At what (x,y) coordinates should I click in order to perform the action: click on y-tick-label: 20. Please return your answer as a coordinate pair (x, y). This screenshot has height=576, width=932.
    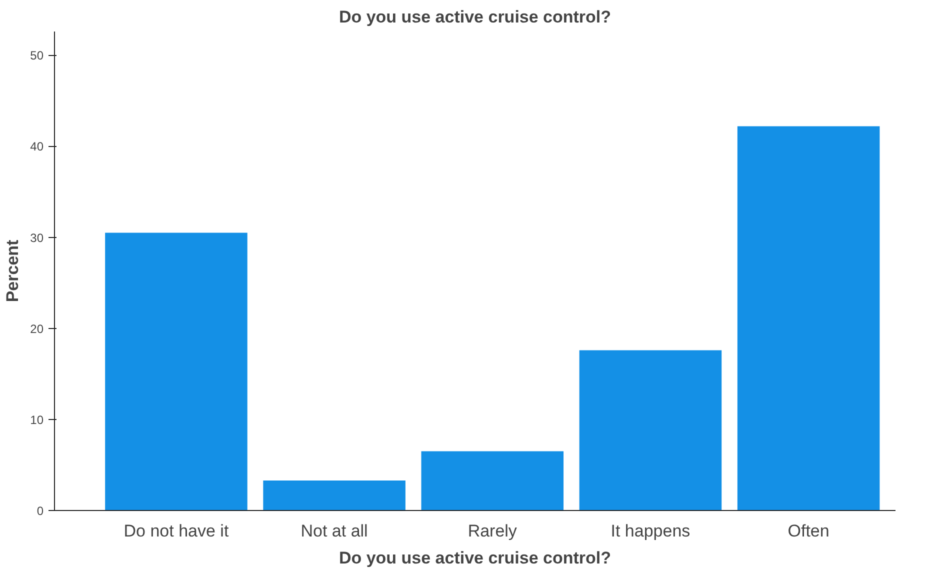
    Looking at the image, I should click on (37, 329).